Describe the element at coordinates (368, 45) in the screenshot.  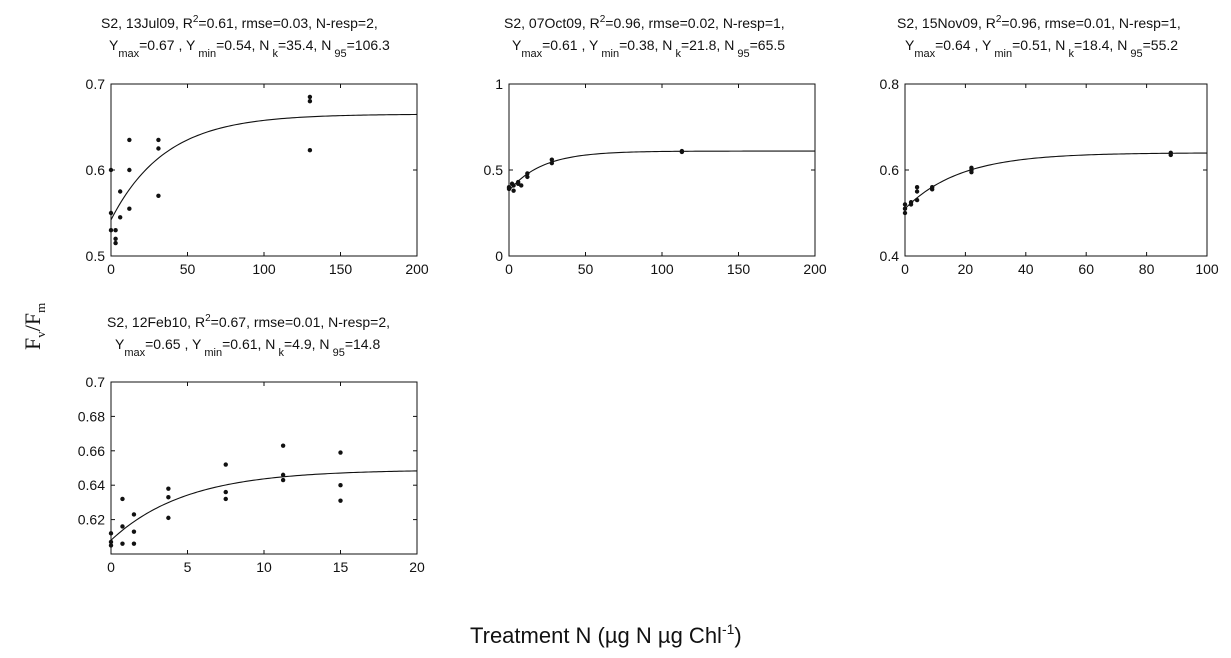
I see `panel-n95-value: =106.3` at that location.